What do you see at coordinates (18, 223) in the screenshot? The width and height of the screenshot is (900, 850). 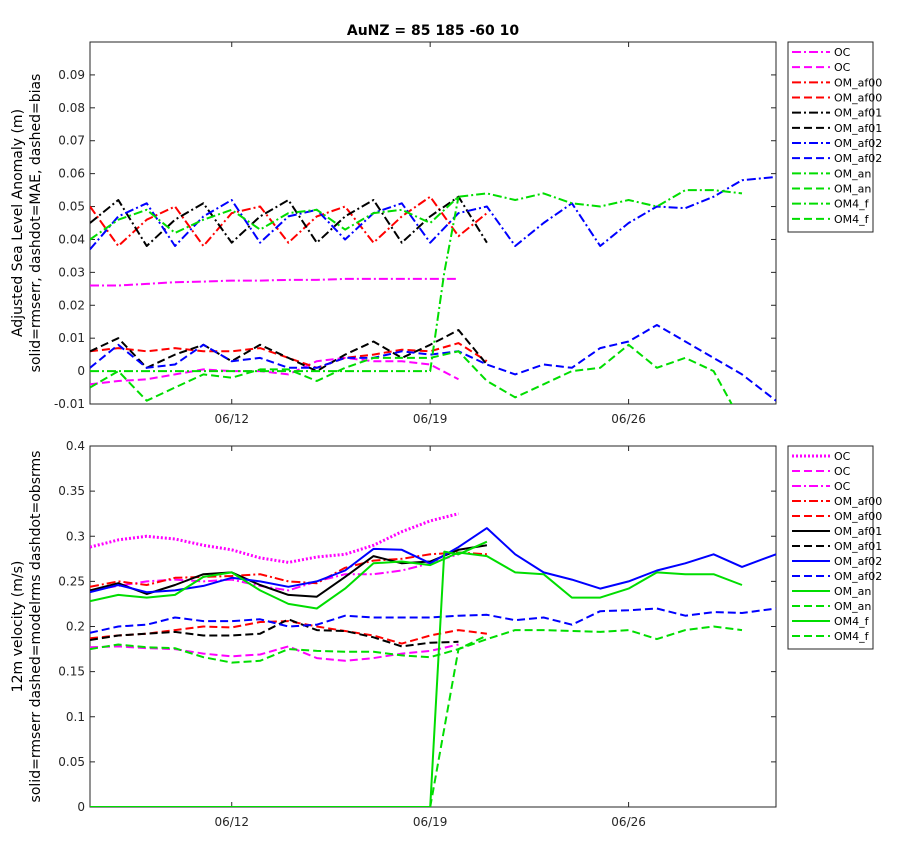 I see `y-axis-label: Adjusted Sea Level Anomaly (m)` at bounding box center [18, 223].